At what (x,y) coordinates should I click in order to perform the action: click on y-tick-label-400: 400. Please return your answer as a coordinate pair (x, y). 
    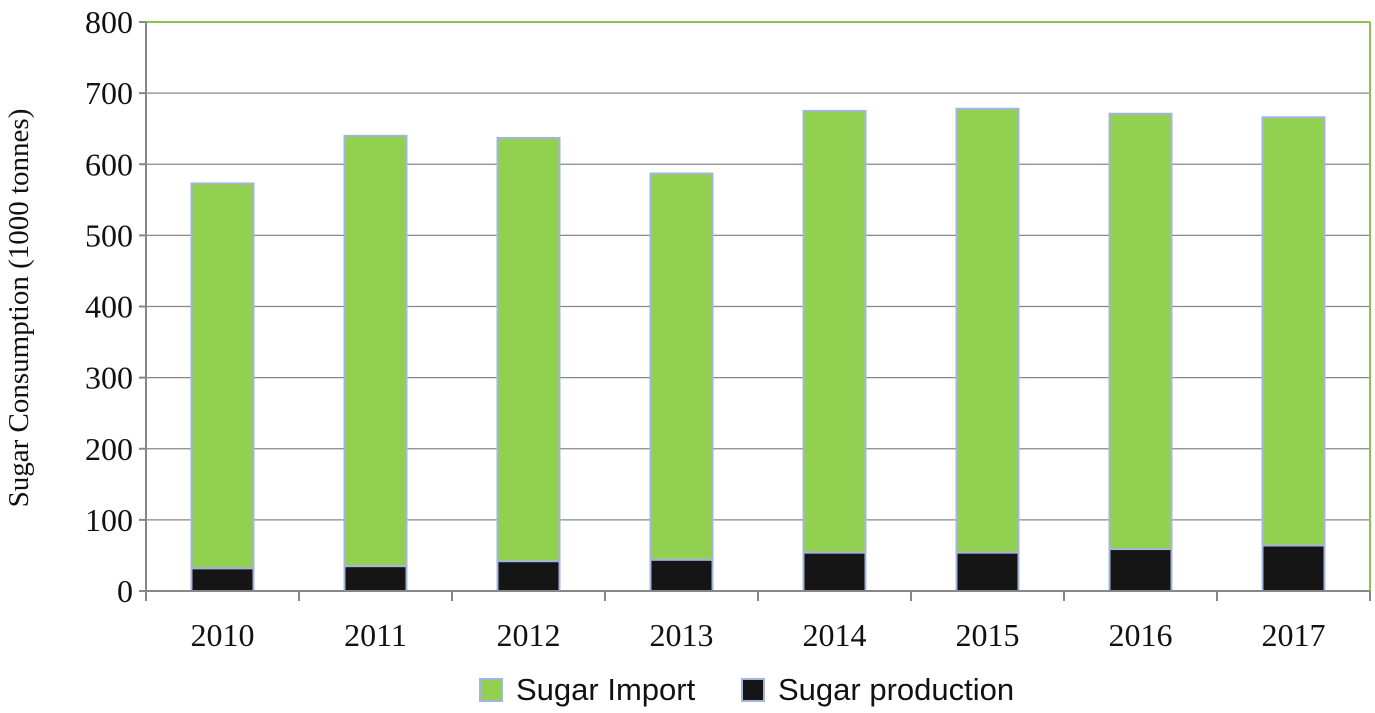
    Looking at the image, I should click on (109, 307).